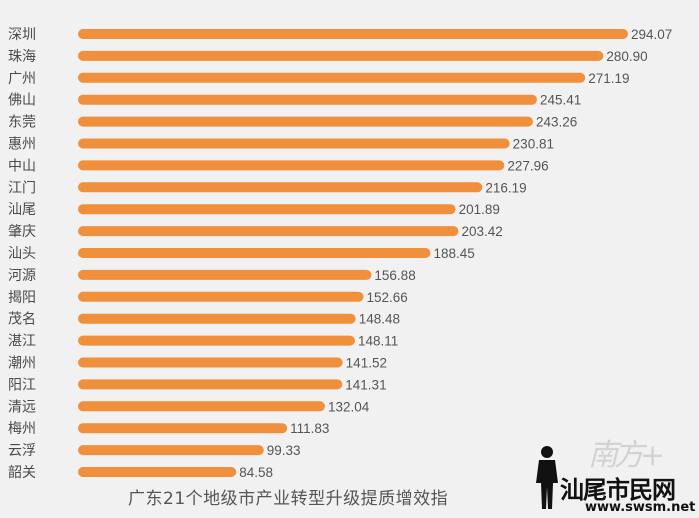 The width and height of the screenshot is (699, 518). Describe the element at coordinates (309, 428) in the screenshot. I see `value-label: 111.83` at that location.